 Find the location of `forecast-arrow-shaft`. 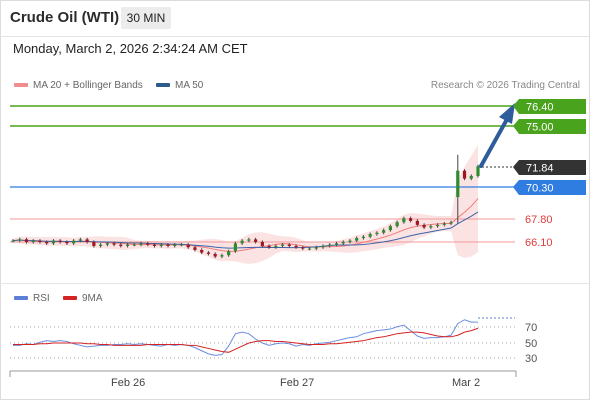

forecast-arrow-shaft is located at coordinates (493, 143).